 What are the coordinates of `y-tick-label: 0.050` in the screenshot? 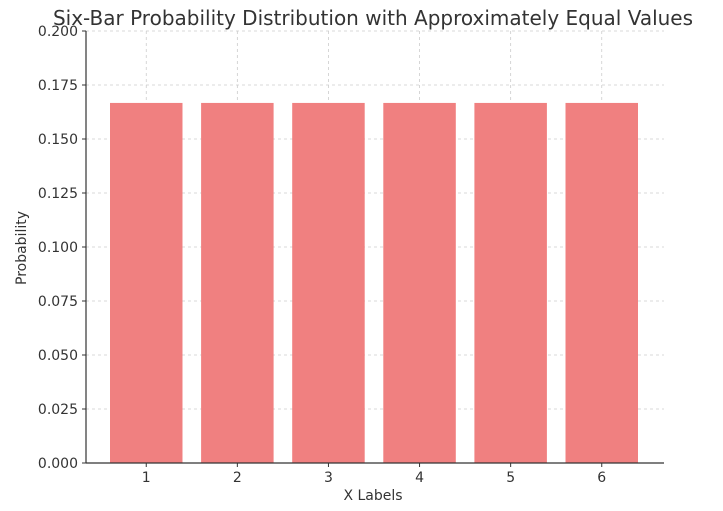 It's located at (58, 356).